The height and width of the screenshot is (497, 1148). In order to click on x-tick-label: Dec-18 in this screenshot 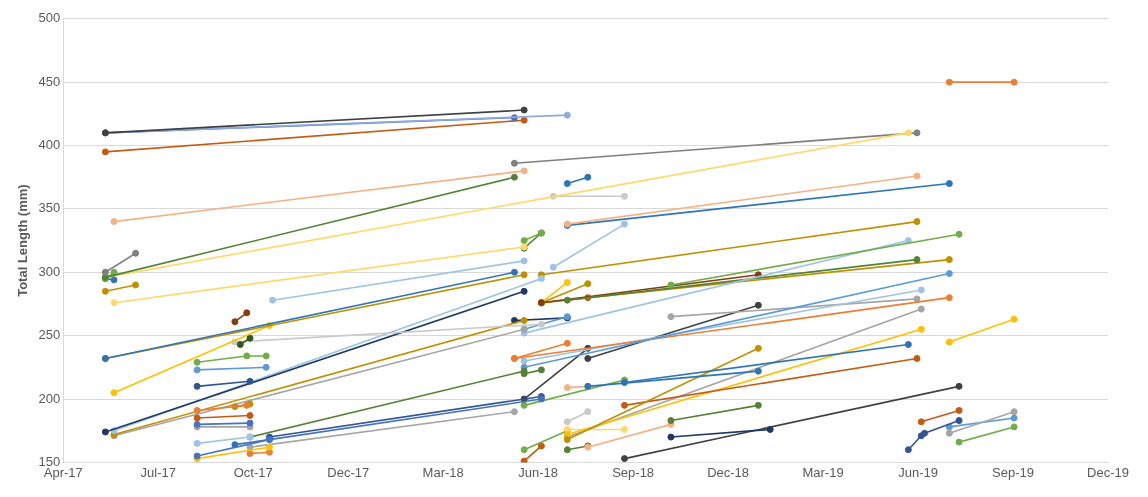, I will do `click(728, 472)`.